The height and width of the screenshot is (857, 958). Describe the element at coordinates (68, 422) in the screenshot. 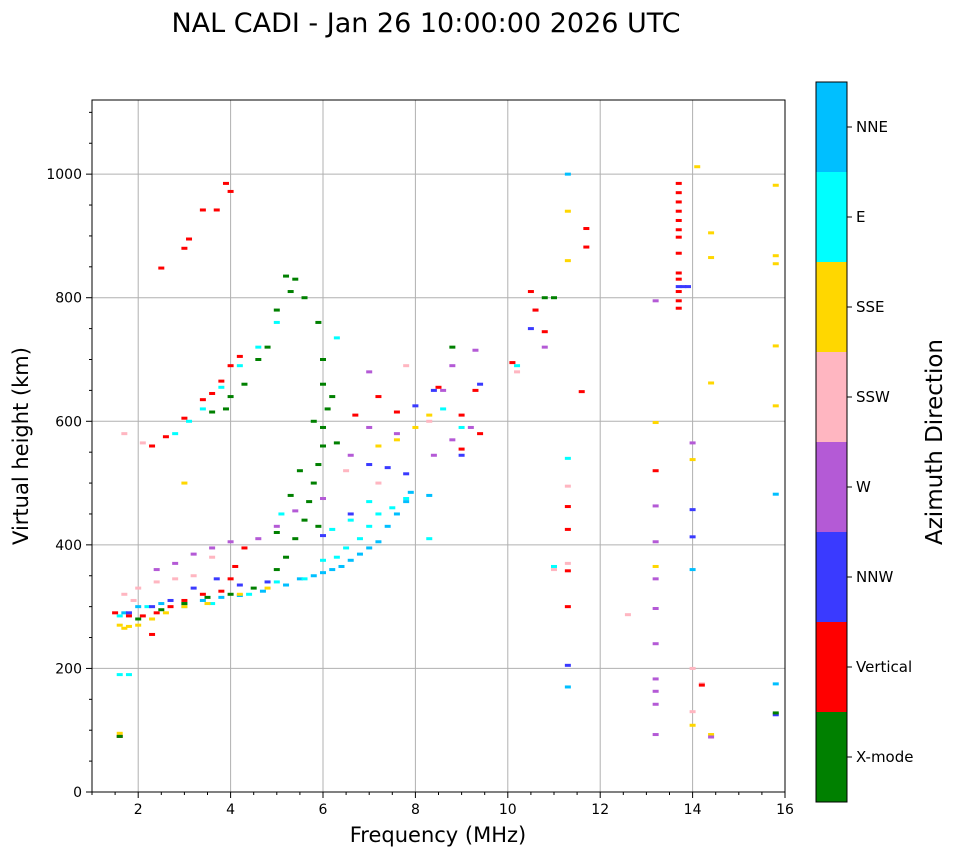

I see `y-tick-label: 600` at that location.